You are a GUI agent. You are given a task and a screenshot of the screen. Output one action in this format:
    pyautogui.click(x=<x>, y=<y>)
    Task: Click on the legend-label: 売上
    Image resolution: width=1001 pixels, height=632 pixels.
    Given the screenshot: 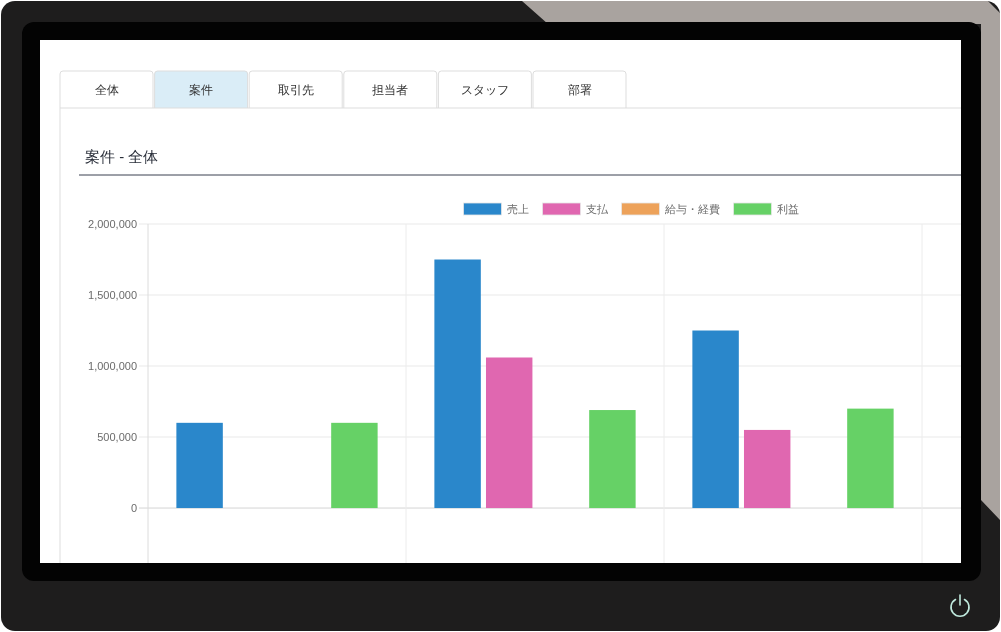 What is the action you would take?
    pyautogui.click(x=517, y=209)
    